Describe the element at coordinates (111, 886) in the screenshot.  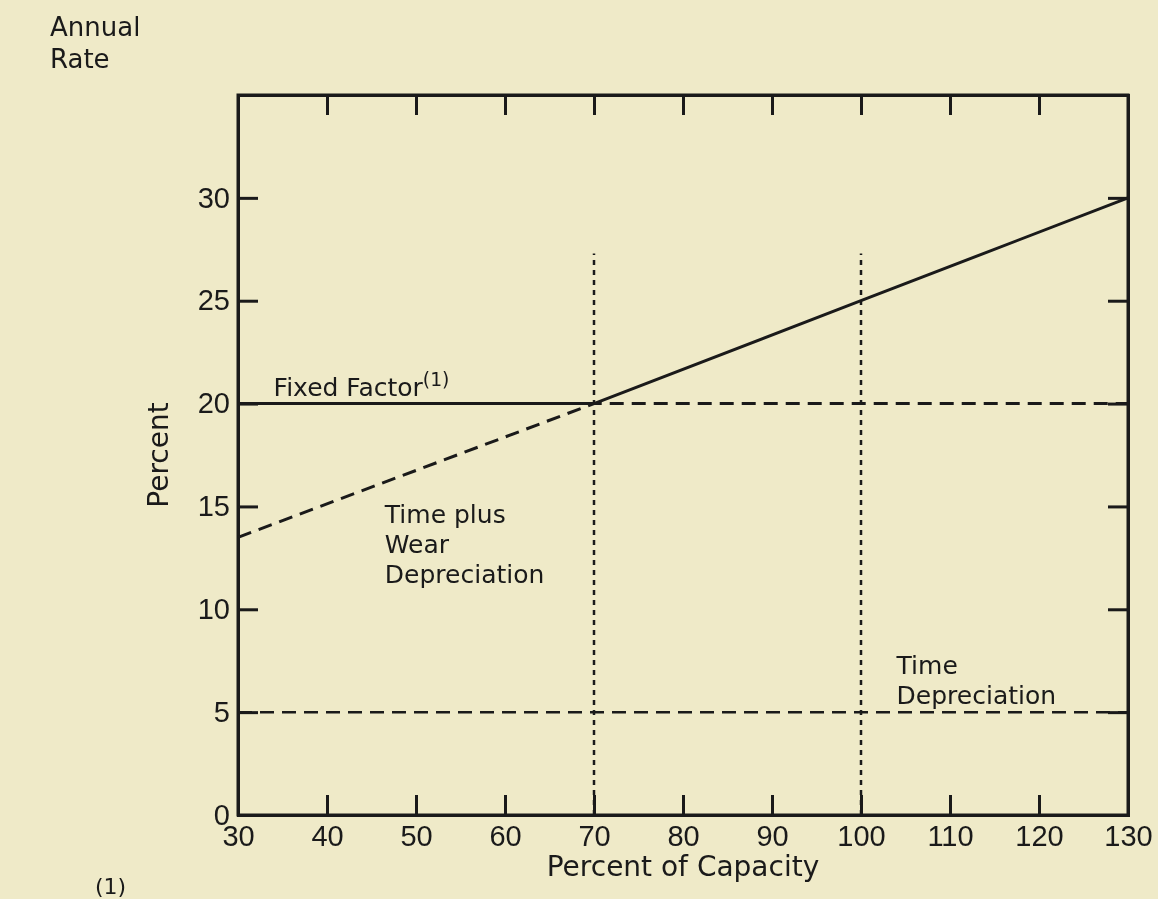
I see `text: (1)` at that location.